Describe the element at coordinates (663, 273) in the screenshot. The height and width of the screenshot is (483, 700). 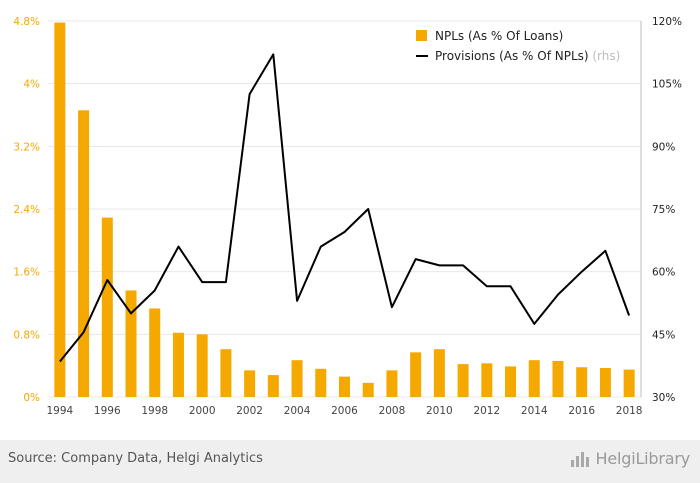
I see `right-axis-tick-label: 60%` at that location.